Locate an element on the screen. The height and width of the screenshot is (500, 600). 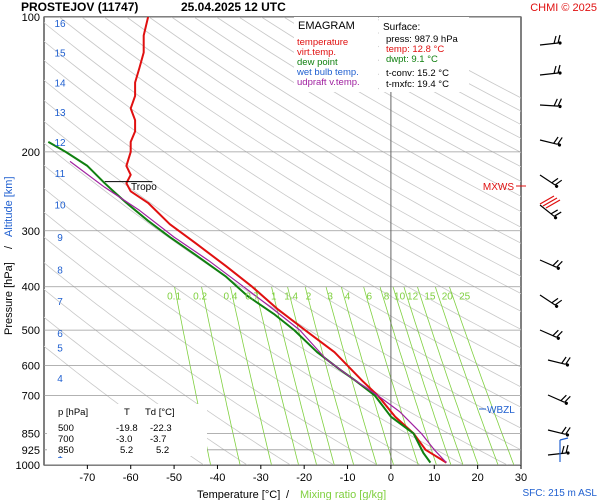
altitude-label: 14 is located at coordinates (60, 83).